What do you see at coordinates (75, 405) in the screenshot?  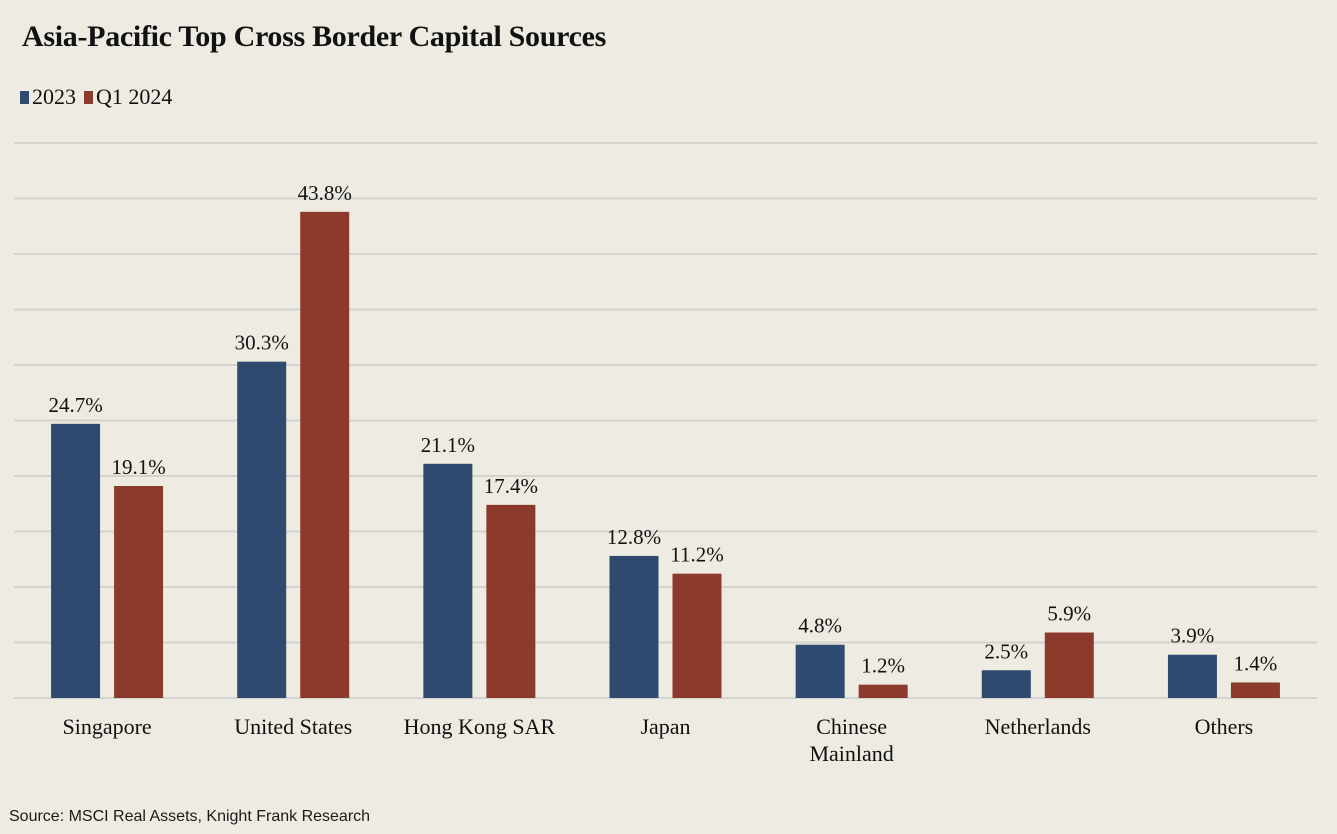 I see `data-label: 24.7%` at bounding box center [75, 405].